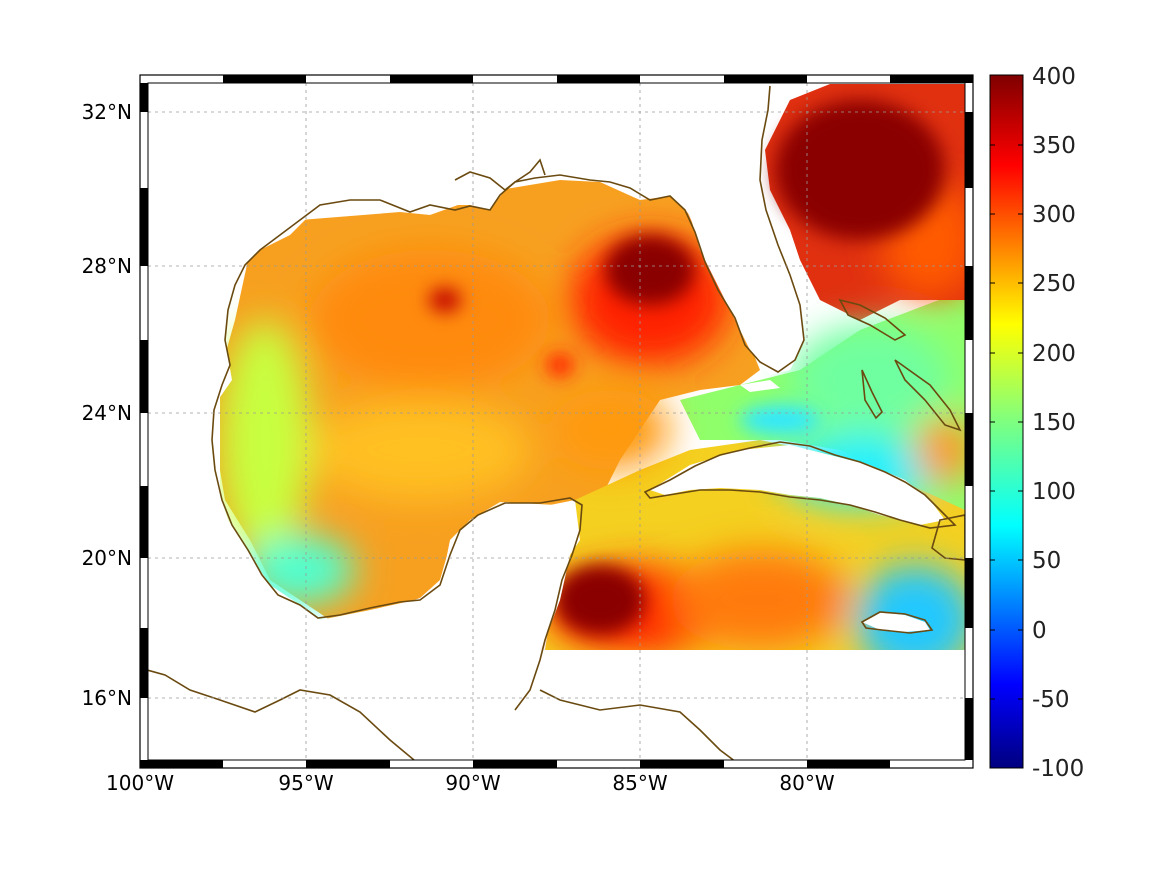 The height and width of the screenshot is (875, 1167). Describe the element at coordinates (1058, 769) in the screenshot. I see `colorbar-tick-label: -100` at that location.